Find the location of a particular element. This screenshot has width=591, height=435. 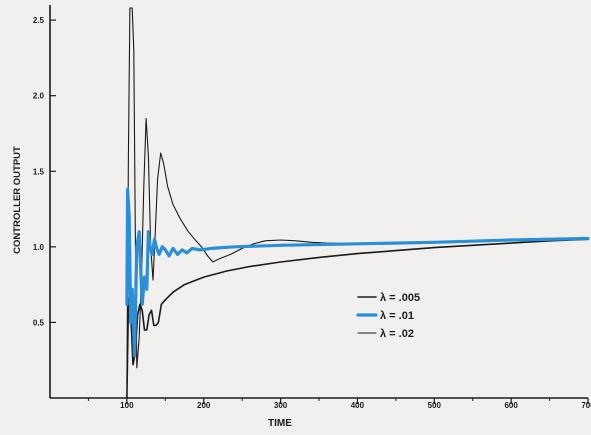

y-tick-label: 2.5 is located at coordinates (39, 20).